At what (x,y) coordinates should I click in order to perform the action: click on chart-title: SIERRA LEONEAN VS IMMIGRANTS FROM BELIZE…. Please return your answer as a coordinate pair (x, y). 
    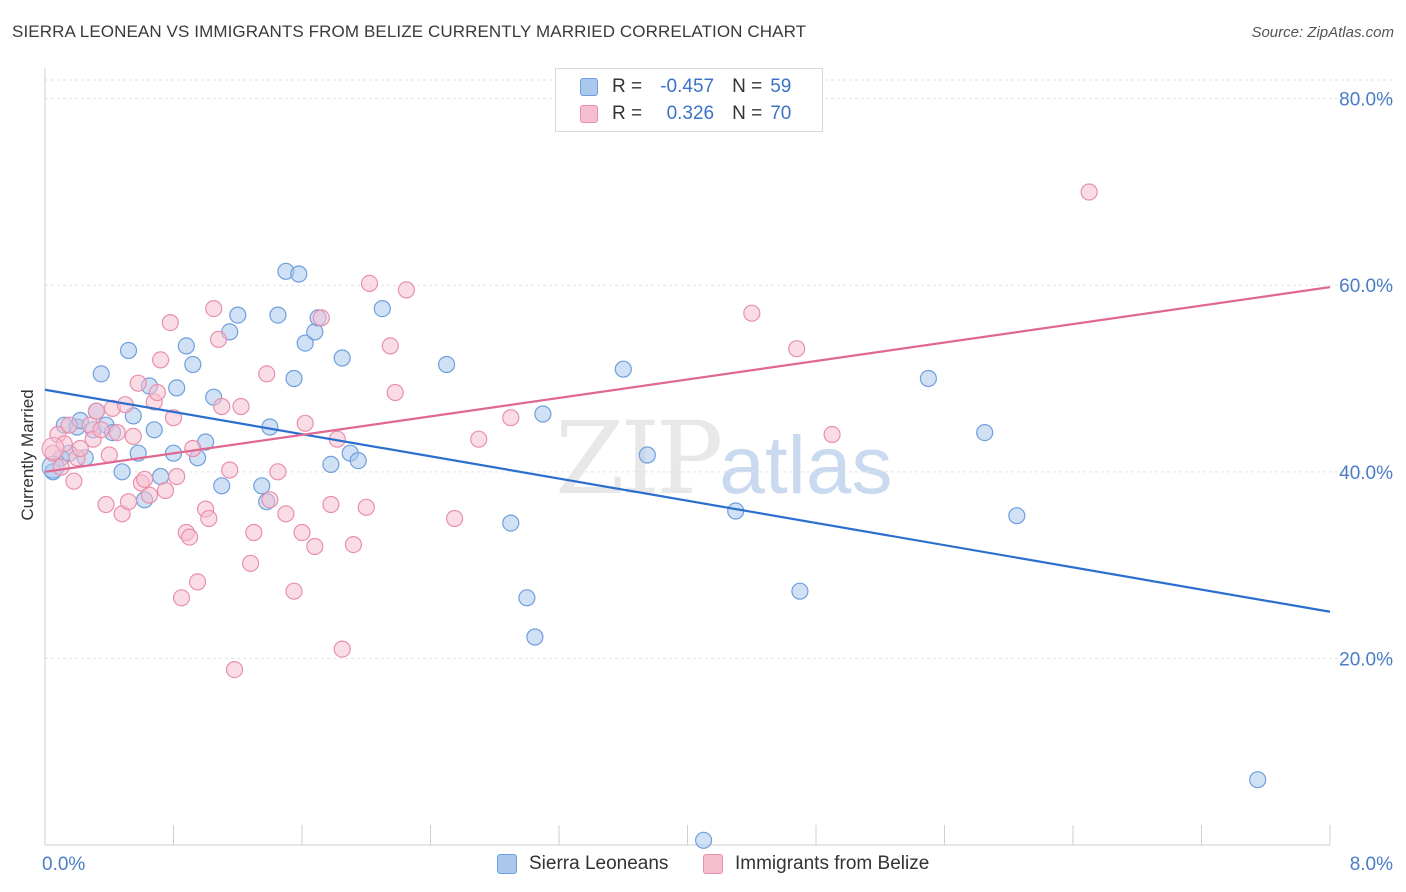
    Looking at the image, I should click on (409, 31).